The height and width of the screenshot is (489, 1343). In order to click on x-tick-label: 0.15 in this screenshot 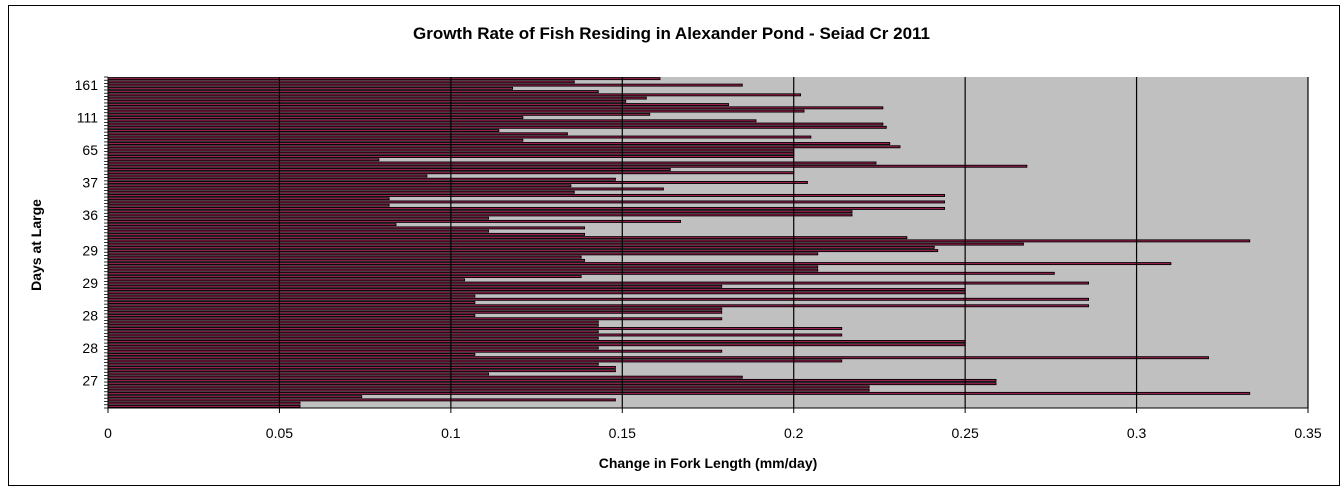, I will do `click(622, 433)`.